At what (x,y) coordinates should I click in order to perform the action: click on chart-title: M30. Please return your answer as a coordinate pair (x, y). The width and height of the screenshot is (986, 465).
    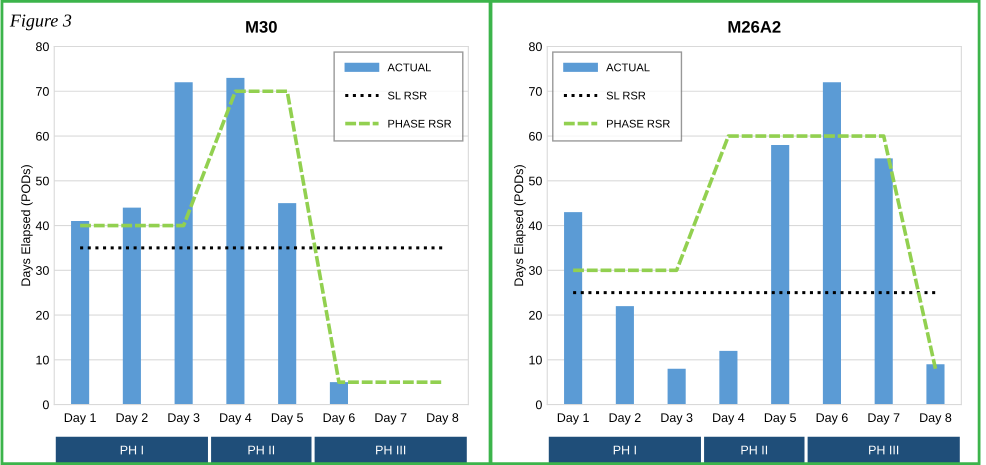
    Looking at the image, I should click on (261, 26).